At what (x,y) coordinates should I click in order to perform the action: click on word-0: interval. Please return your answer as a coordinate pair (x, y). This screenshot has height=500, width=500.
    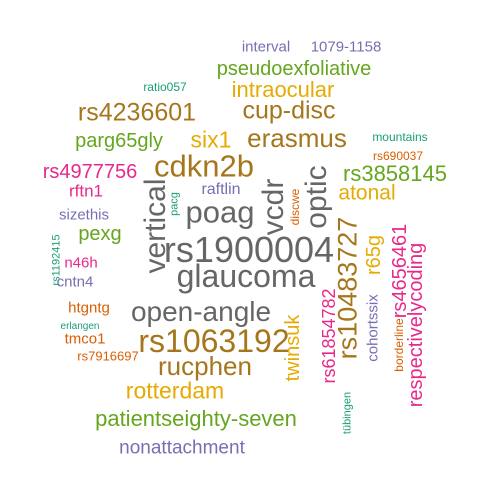
    Looking at the image, I should click on (266, 47).